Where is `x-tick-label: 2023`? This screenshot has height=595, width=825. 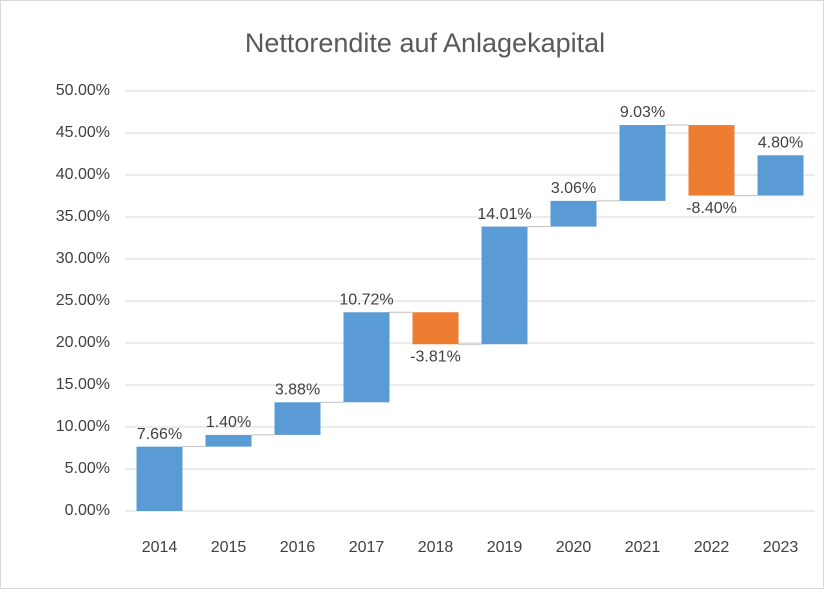
x-tick-label: 2023 is located at coordinates (781, 547).